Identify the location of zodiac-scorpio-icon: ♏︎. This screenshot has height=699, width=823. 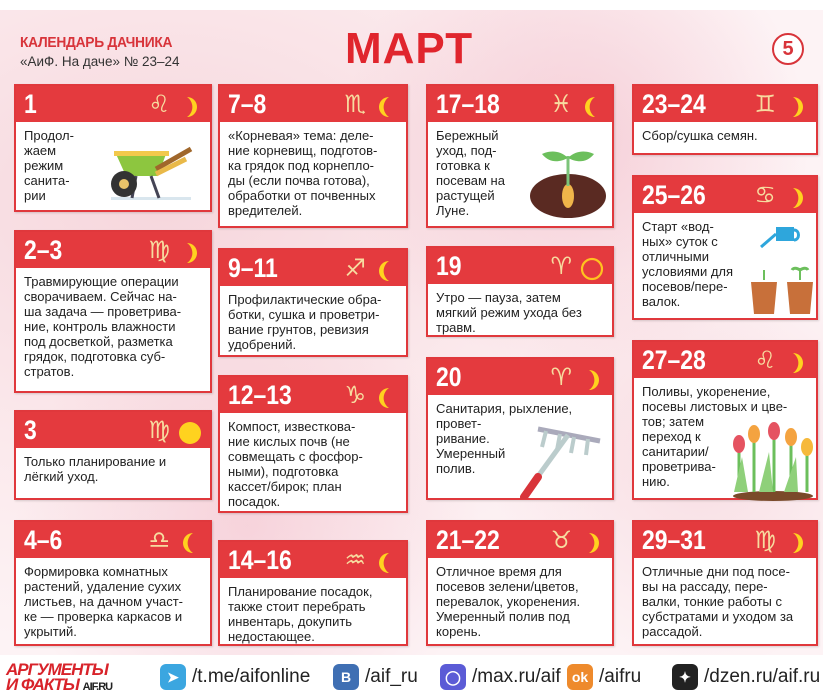
(355, 104).